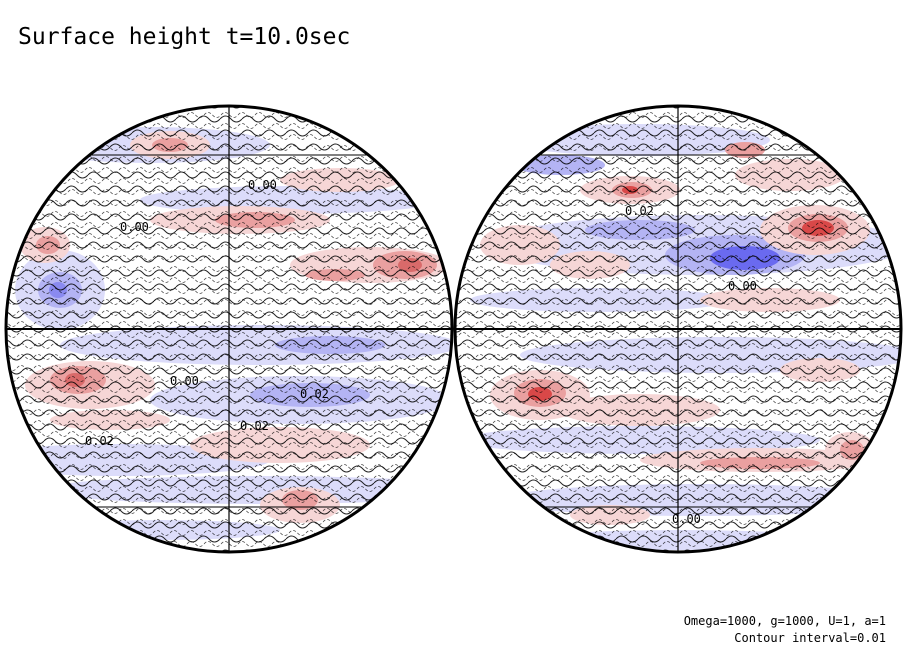 Image resolution: width=904 pixels, height=654 pixels. What do you see at coordinates (184, 37) in the screenshot?
I see `plot-title: Surface height t=10.0sec` at bounding box center [184, 37].